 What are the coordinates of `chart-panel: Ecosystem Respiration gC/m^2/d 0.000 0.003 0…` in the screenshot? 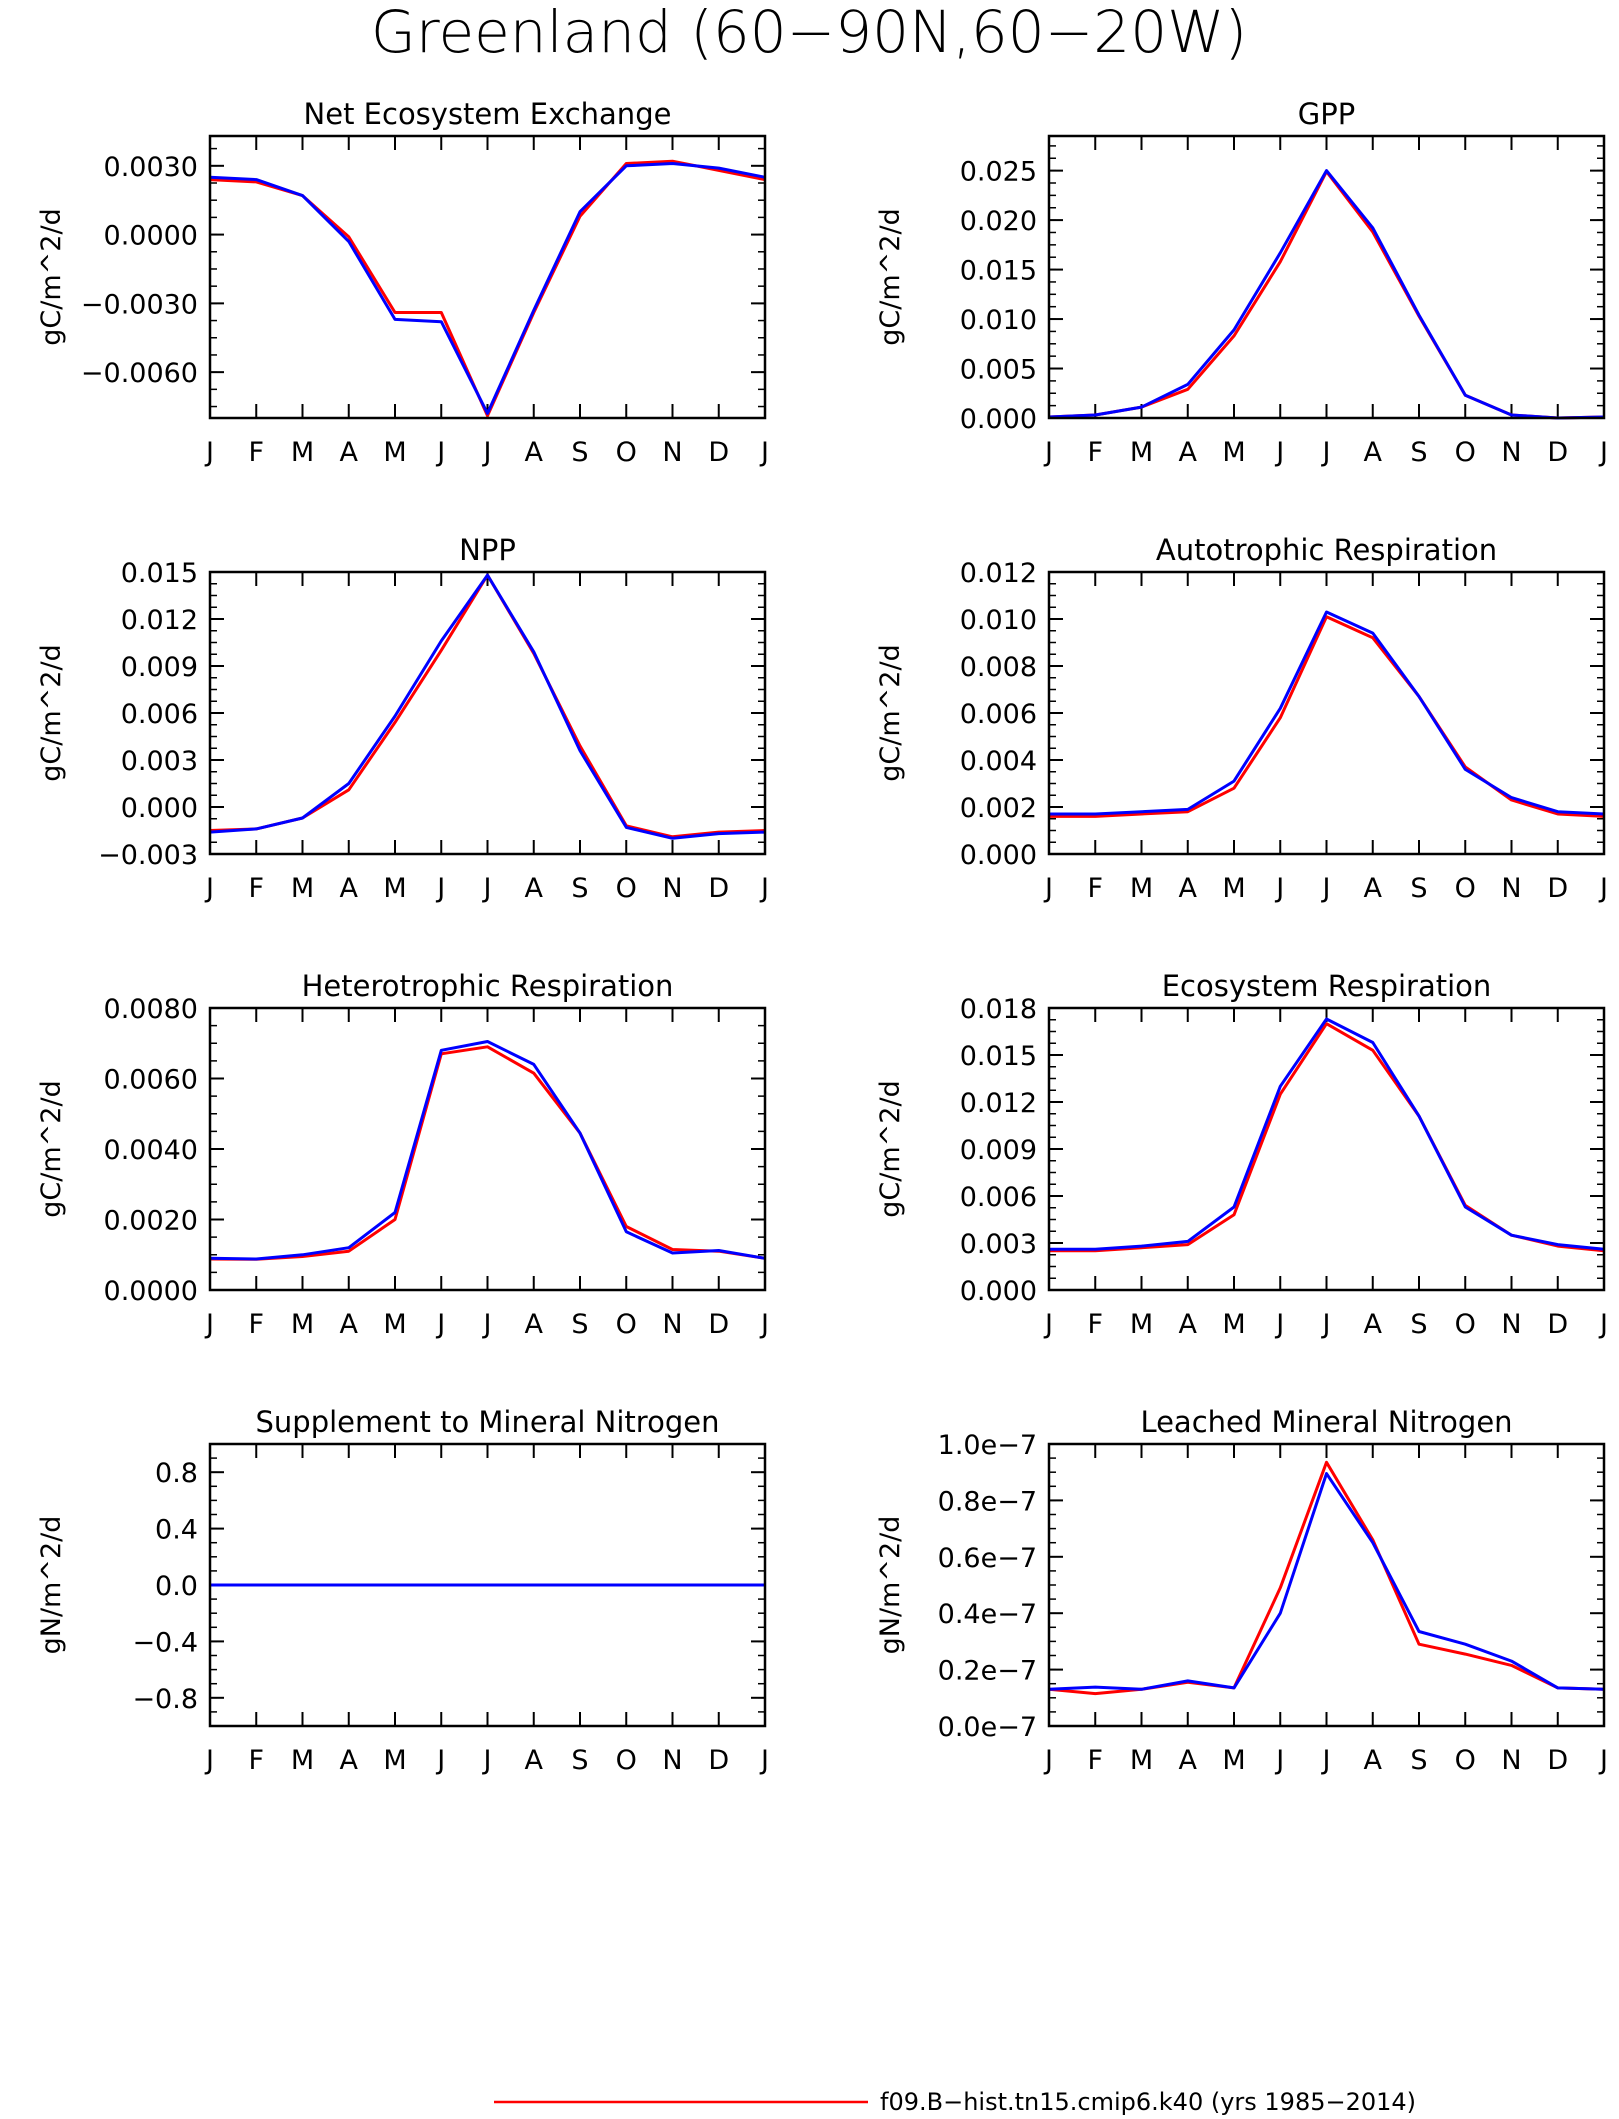 It's located at (1241, 1154).